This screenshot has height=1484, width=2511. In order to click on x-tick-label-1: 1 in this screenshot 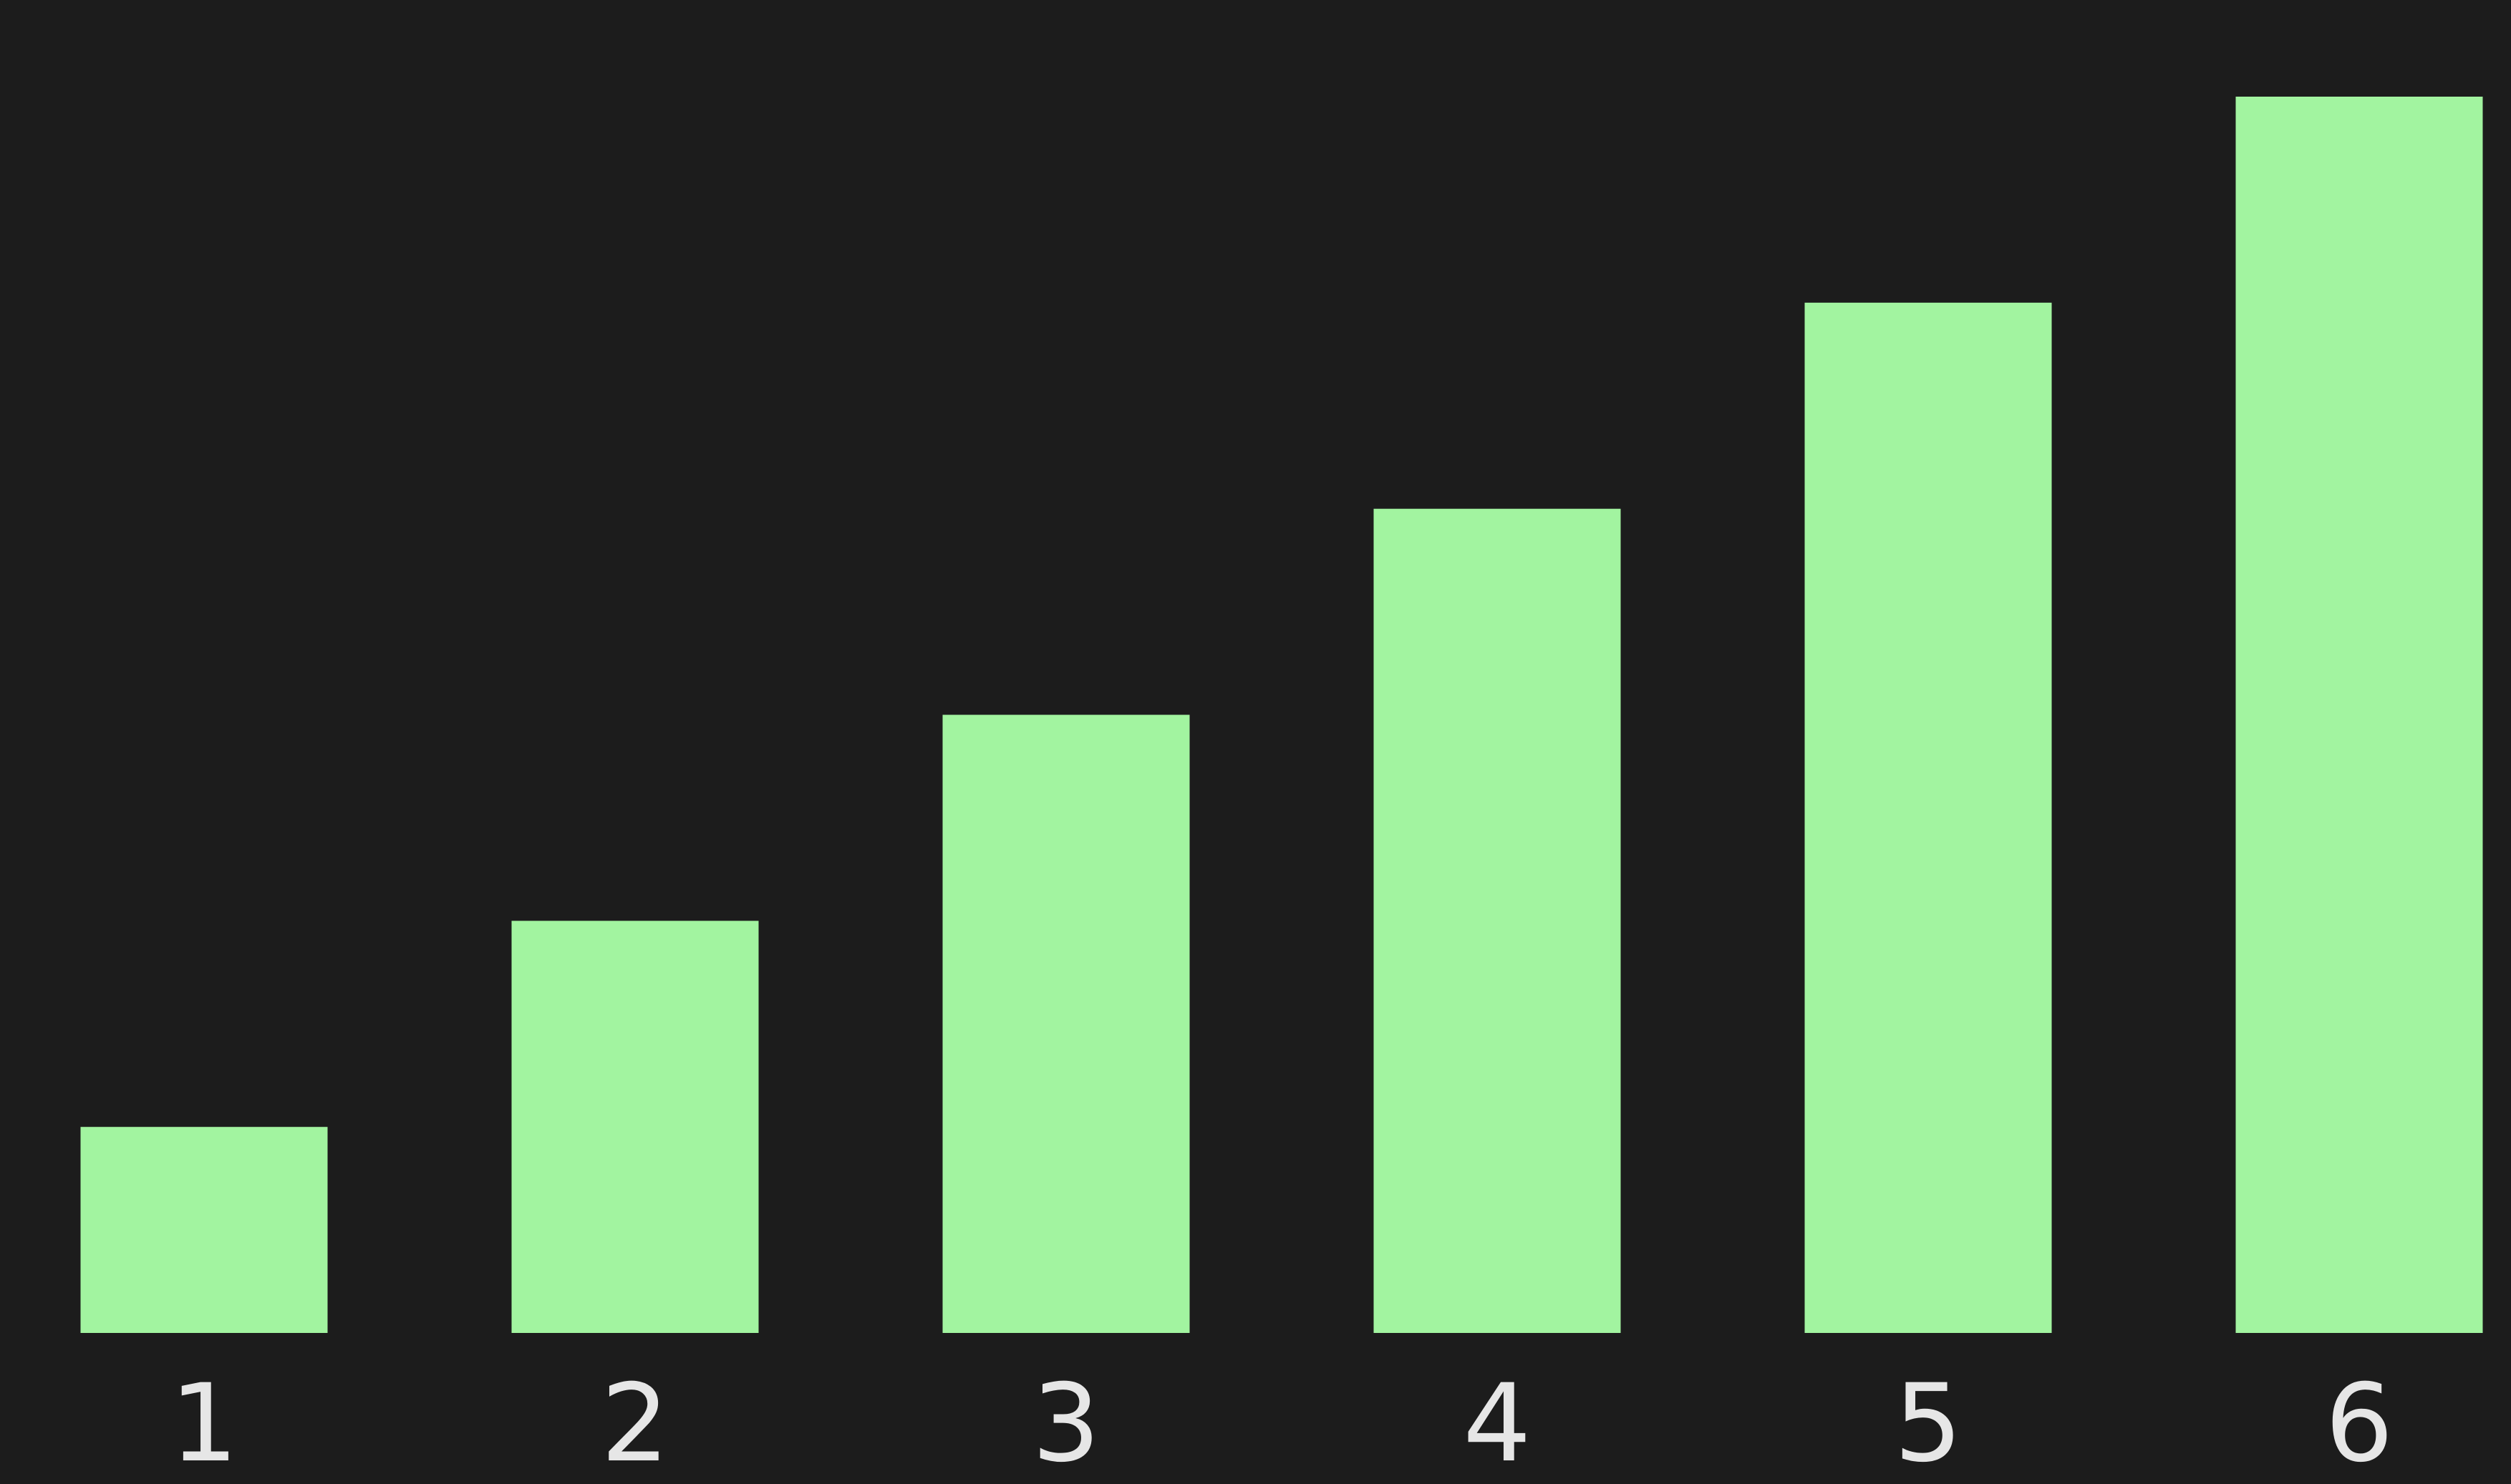, I will do `click(204, 1423)`.